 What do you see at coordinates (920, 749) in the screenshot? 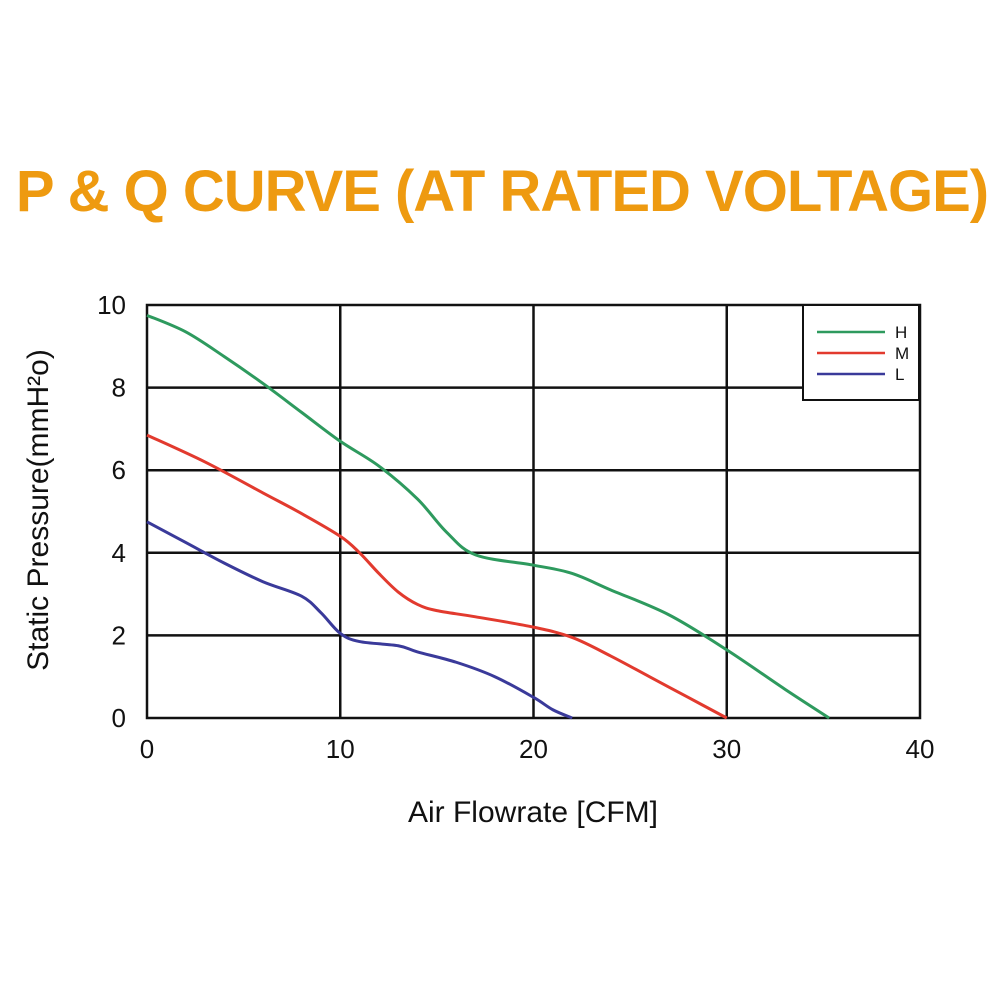
I see `x-tick-label: 40` at bounding box center [920, 749].